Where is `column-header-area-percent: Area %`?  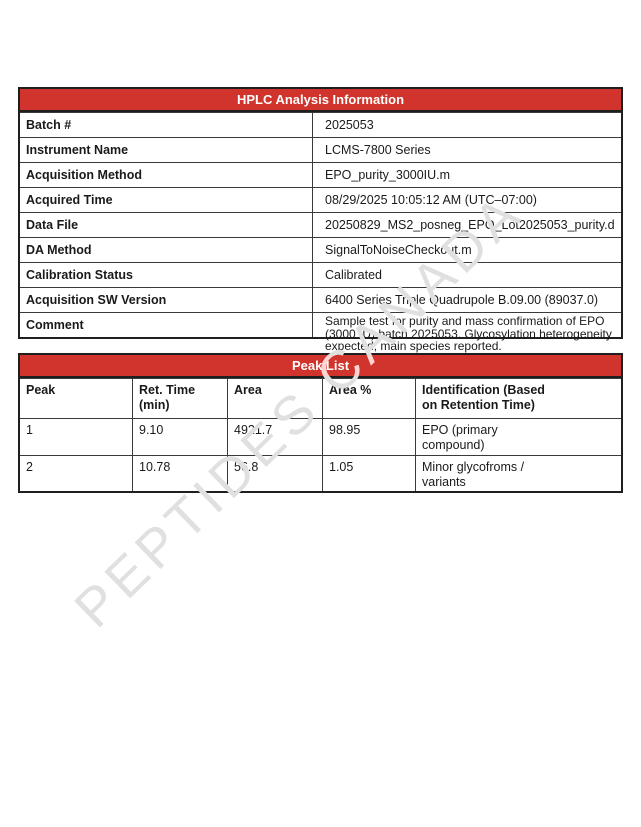 column-header-area-percent: Area % is located at coordinates (369, 398).